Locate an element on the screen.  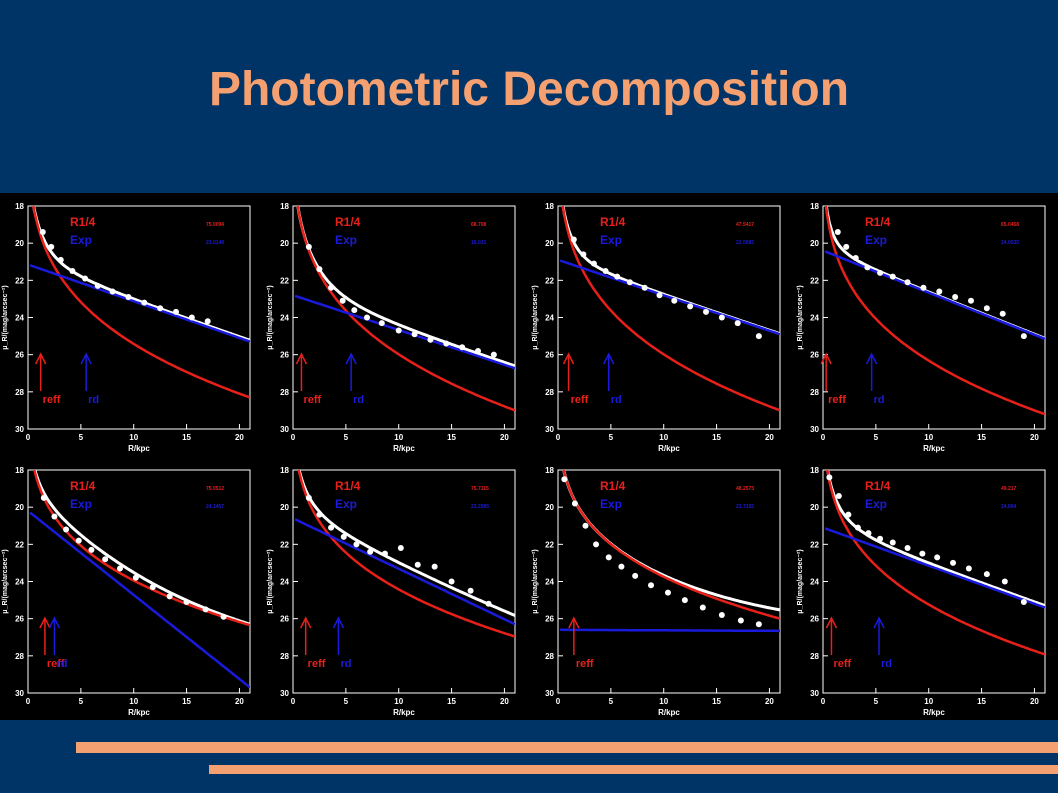
decorative-bar-top is located at coordinates (567, 747).